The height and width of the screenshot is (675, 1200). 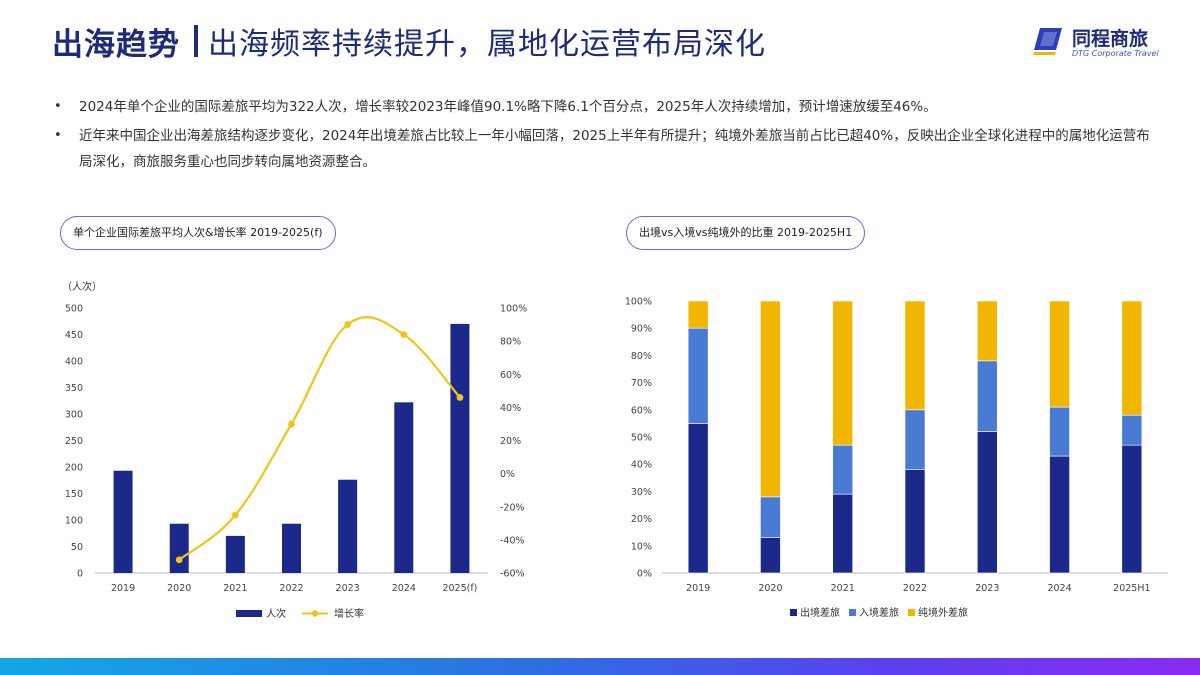 What do you see at coordinates (513, 309) in the screenshot?
I see `y-right-tick-label: 100%` at bounding box center [513, 309].